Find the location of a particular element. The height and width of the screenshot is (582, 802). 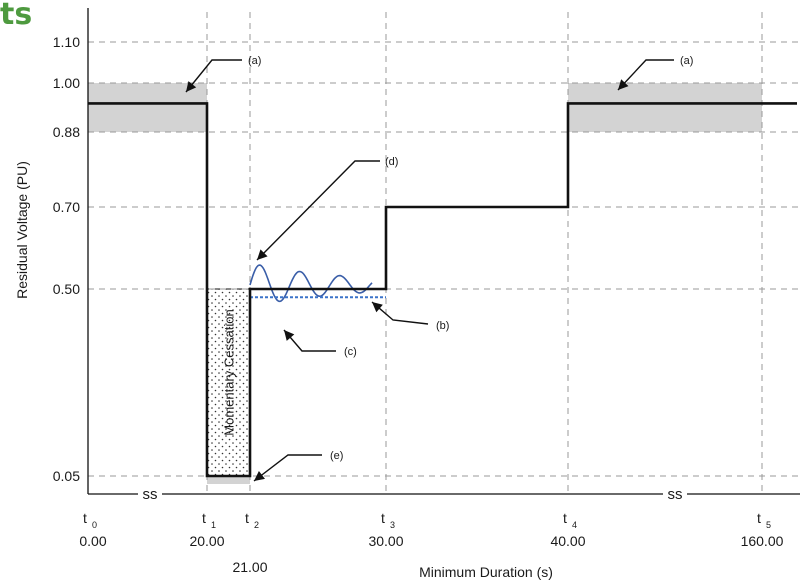

y-tick-1.00: 1.00 is located at coordinates (66, 83).